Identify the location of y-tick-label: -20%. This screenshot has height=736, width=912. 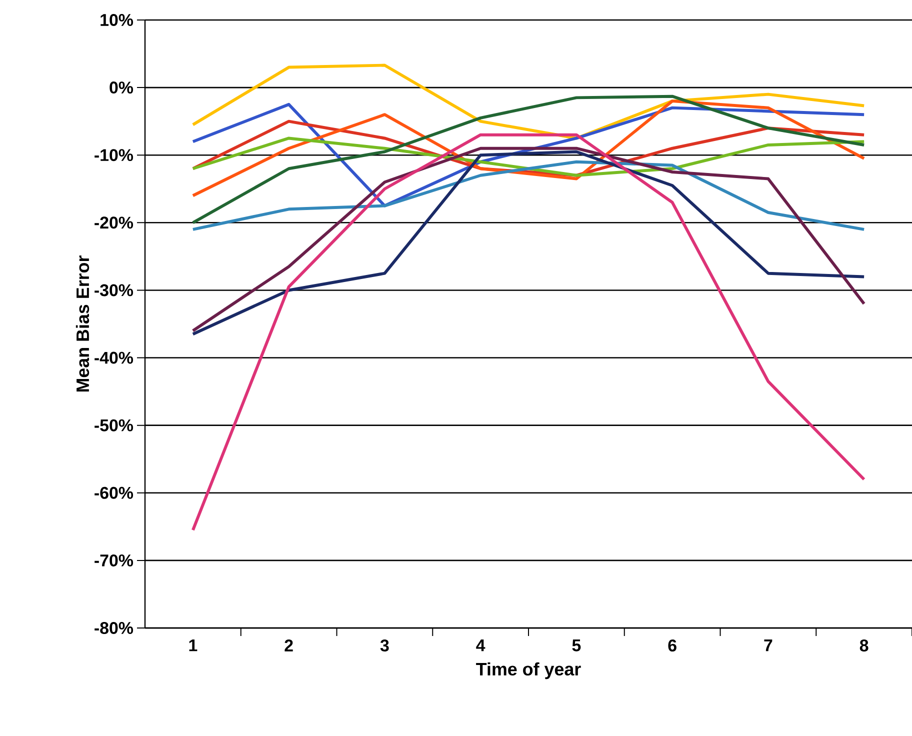
(114, 222).